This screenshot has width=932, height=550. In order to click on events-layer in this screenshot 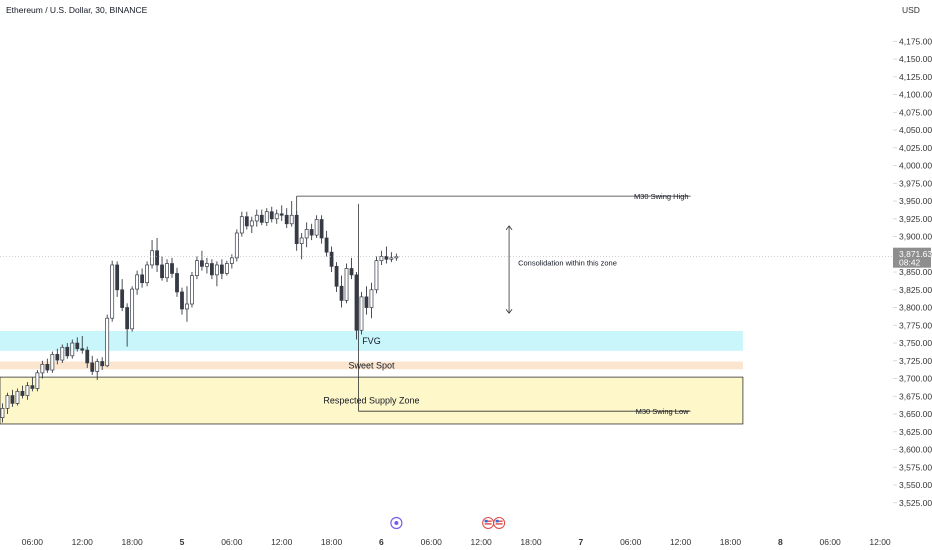, I will do `click(448, 523)`.